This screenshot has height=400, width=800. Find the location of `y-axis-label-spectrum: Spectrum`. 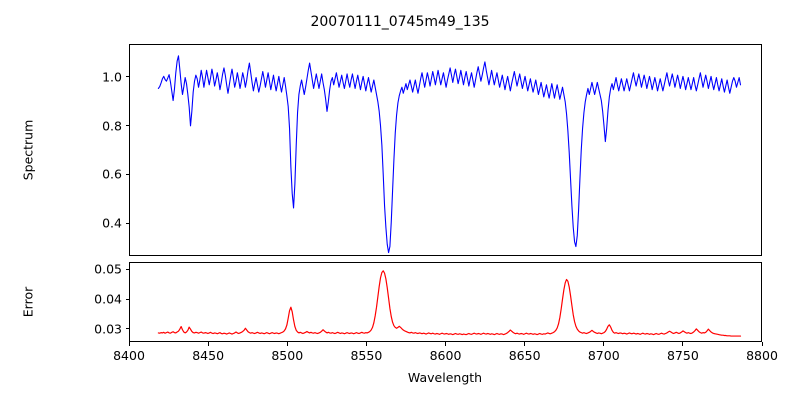

y-axis-label-spectrum: Spectrum is located at coordinates (28, 150).